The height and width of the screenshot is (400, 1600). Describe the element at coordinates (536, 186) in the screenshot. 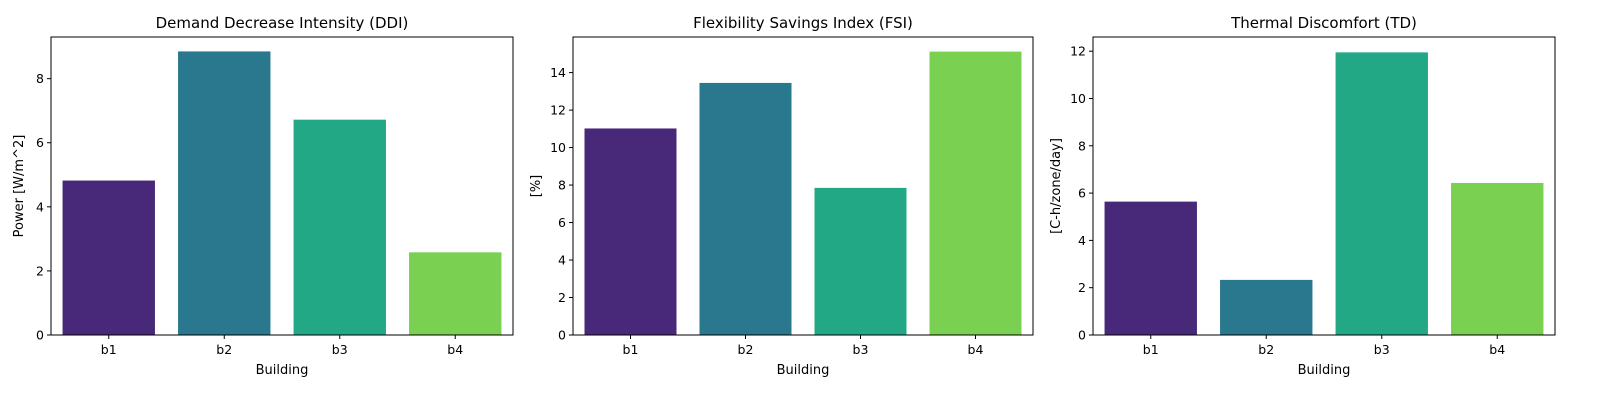

I see `y-axis-label: [%]` at that location.